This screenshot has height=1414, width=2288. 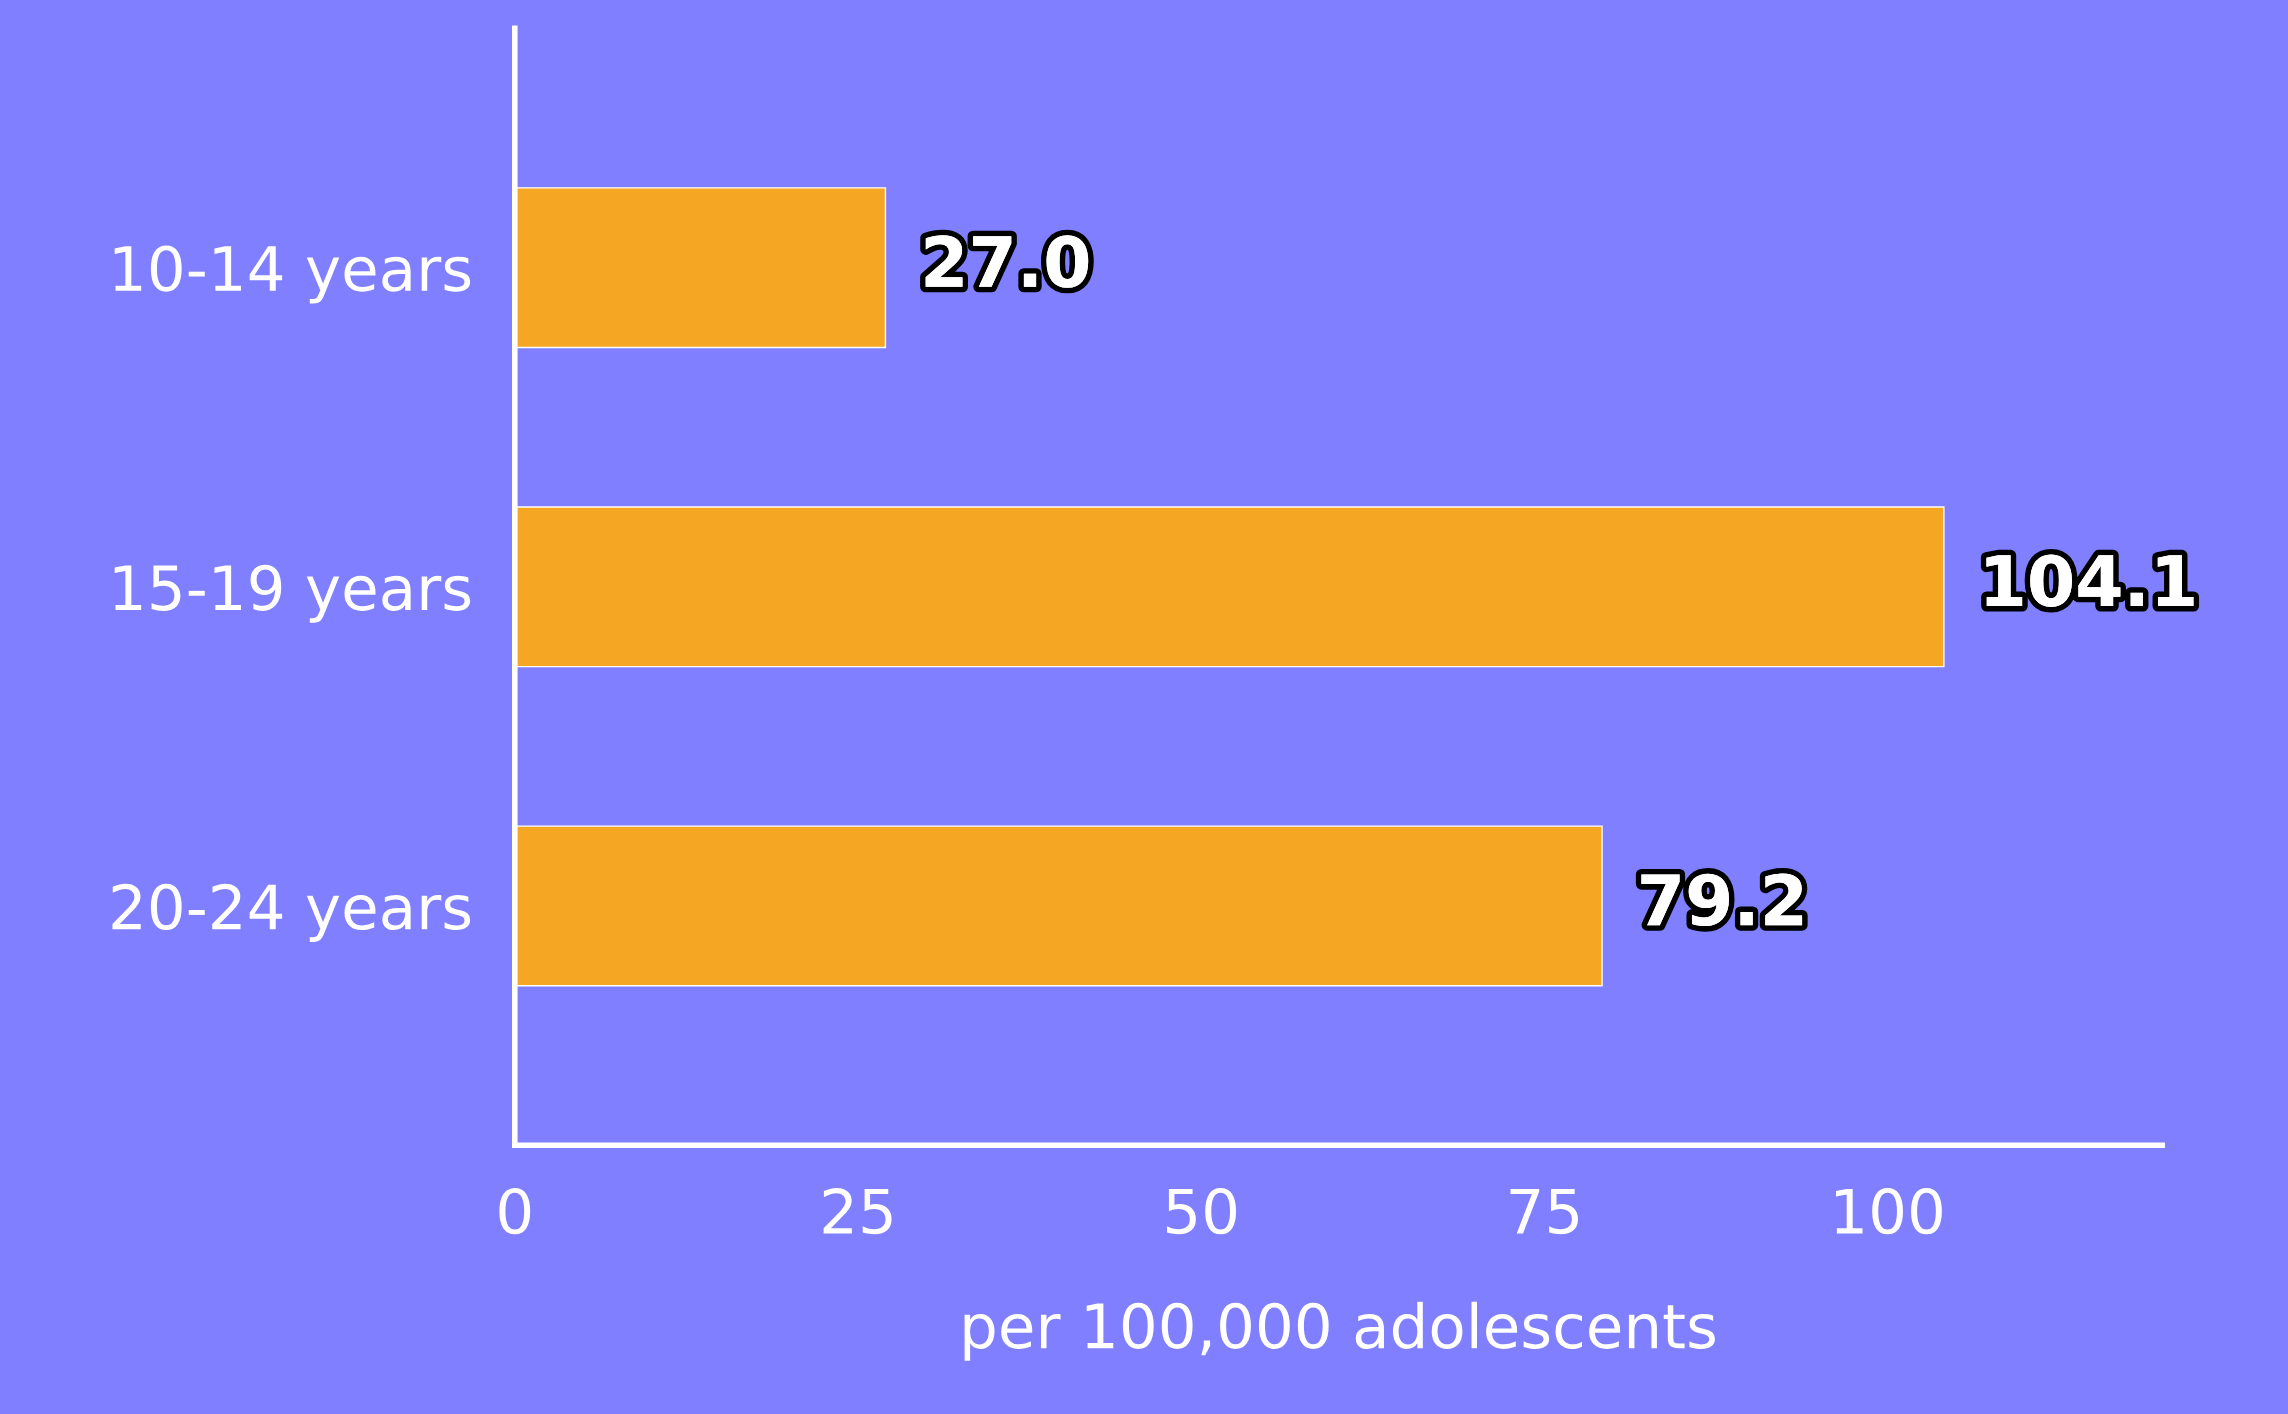 What do you see at coordinates (1202, 1211) in the screenshot?
I see `x-tick-label: 50` at bounding box center [1202, 1211].